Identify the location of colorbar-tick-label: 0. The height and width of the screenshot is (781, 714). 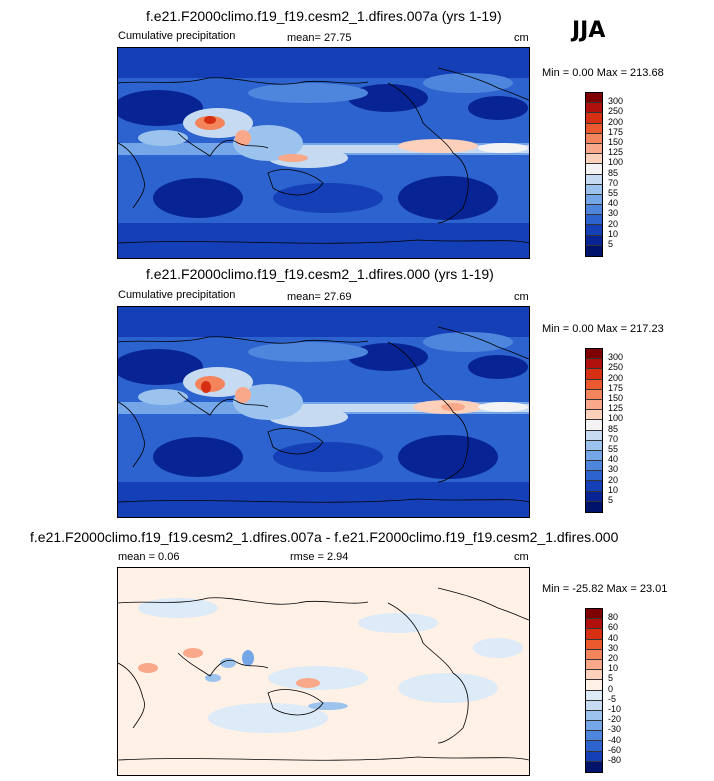
(611, 688).